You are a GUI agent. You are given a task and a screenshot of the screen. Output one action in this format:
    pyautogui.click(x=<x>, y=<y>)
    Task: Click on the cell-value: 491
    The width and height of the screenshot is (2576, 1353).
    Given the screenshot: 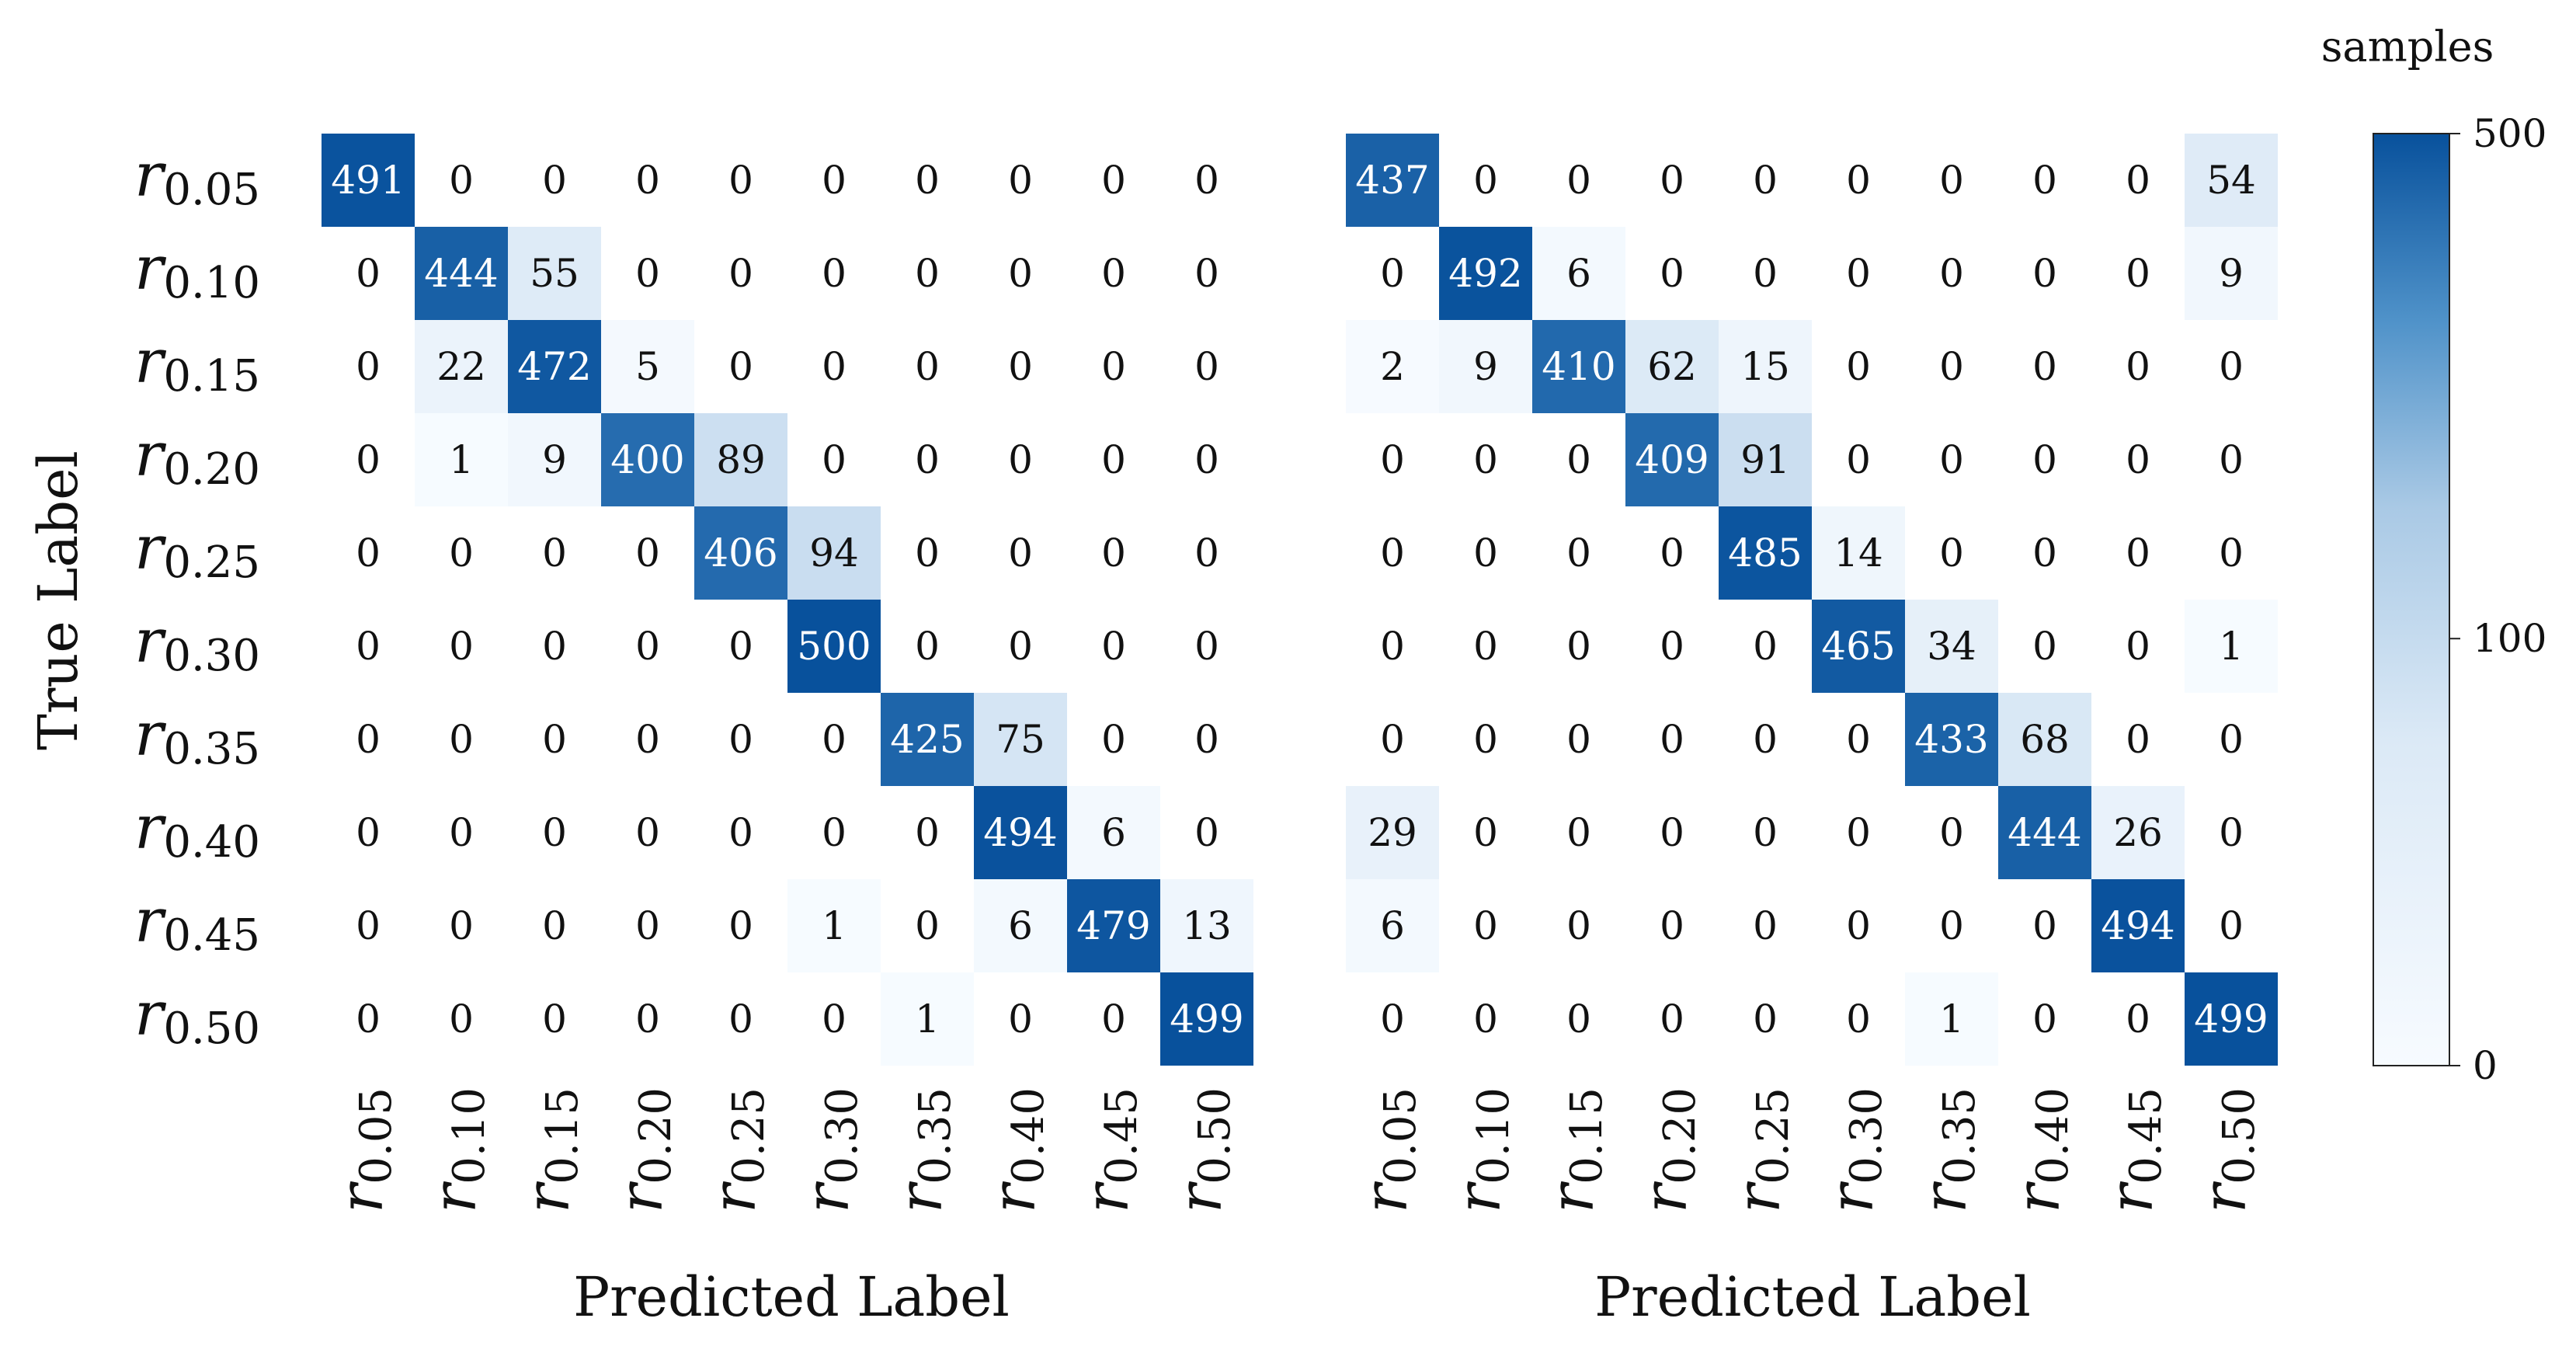 What is the action you would take?
    pyautogui.click(x=368, y=180)
    